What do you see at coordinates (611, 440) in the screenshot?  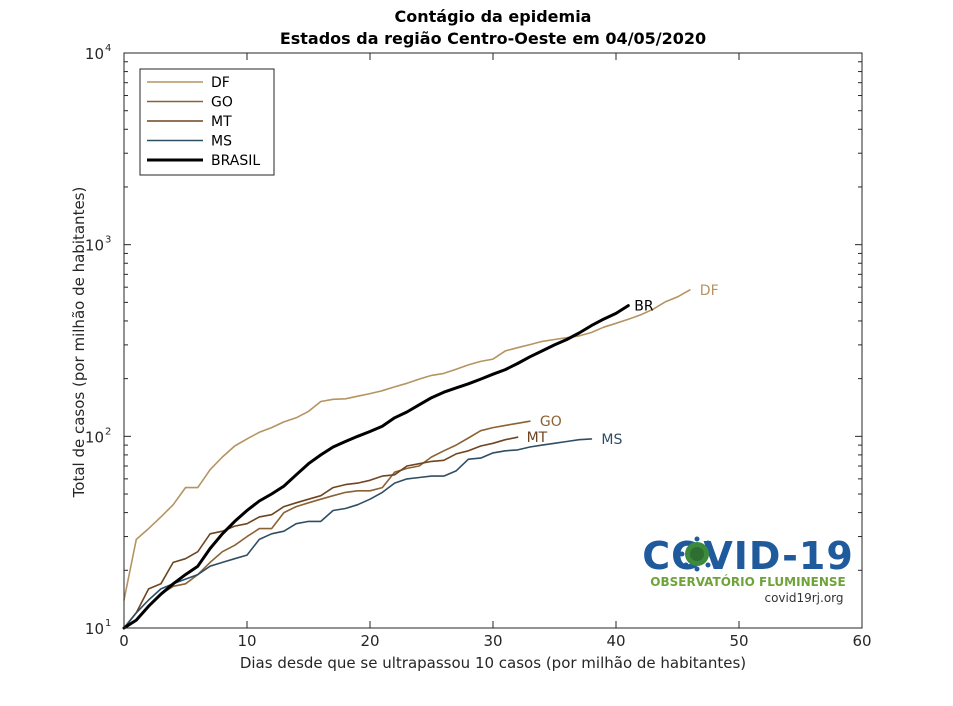 I see `end-label-ms: MS` at bounding box center [611, 440].